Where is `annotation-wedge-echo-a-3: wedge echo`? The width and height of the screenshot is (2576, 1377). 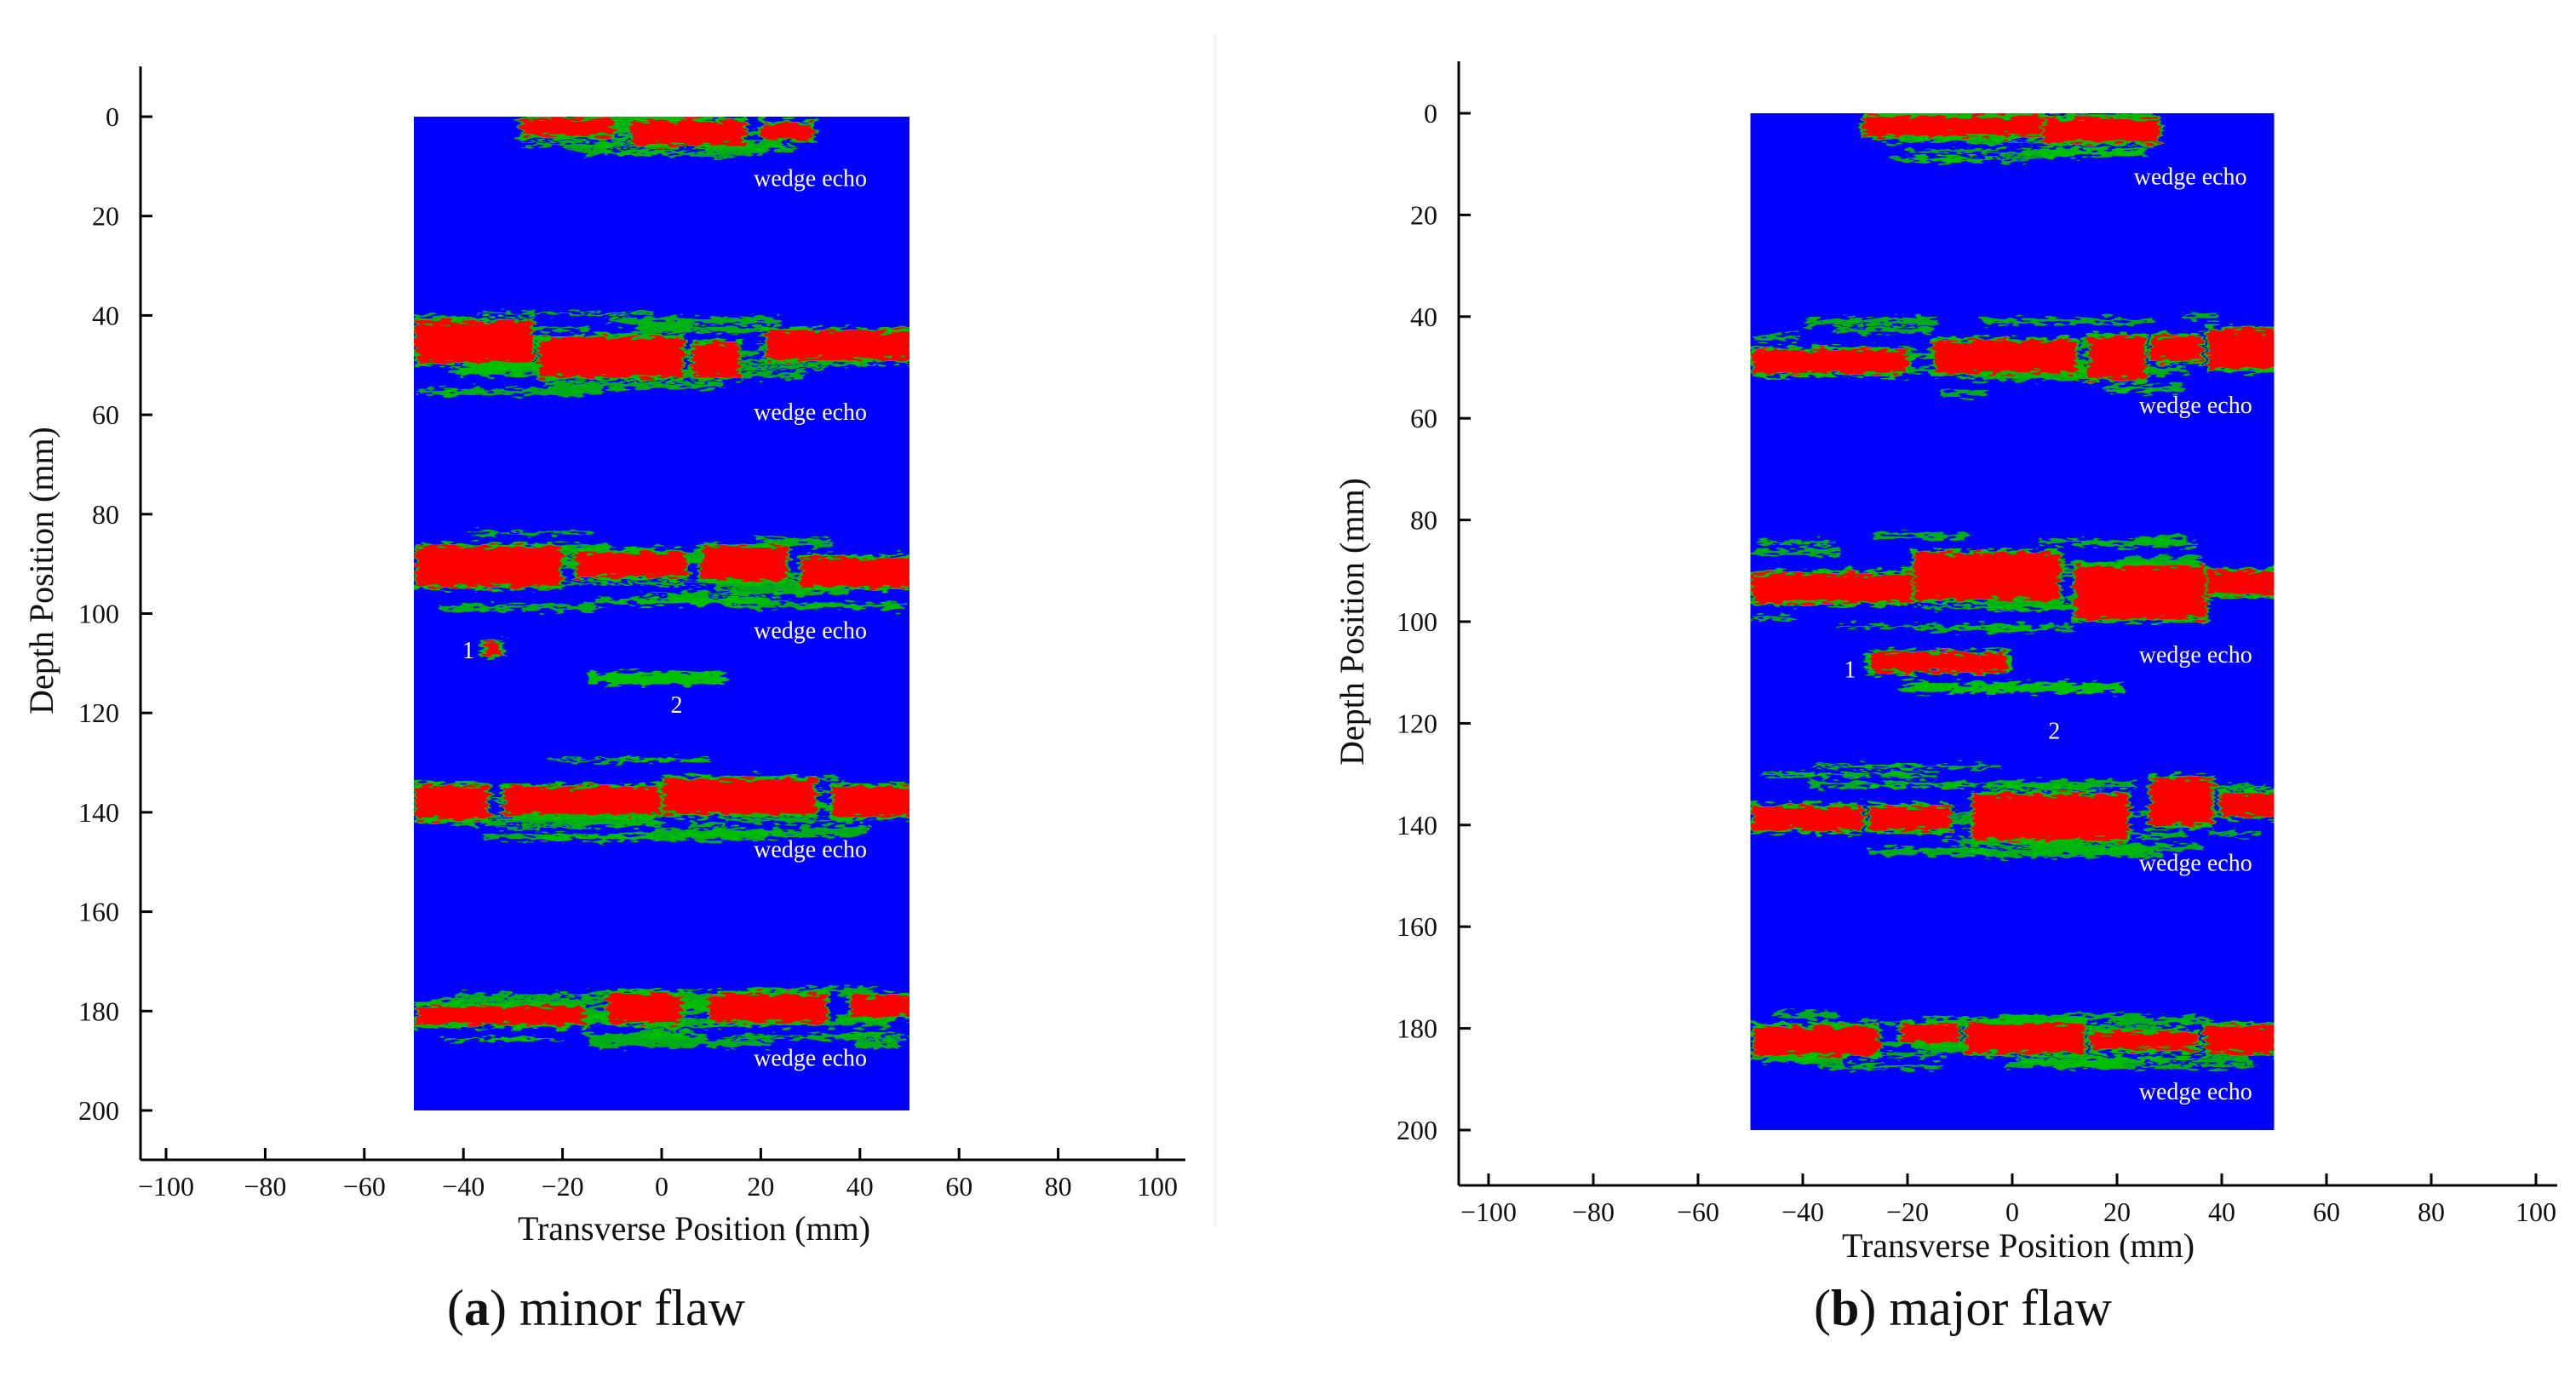 annotation-wedge-echo-a-3: wedge echo is located at coordinates (810, 631).